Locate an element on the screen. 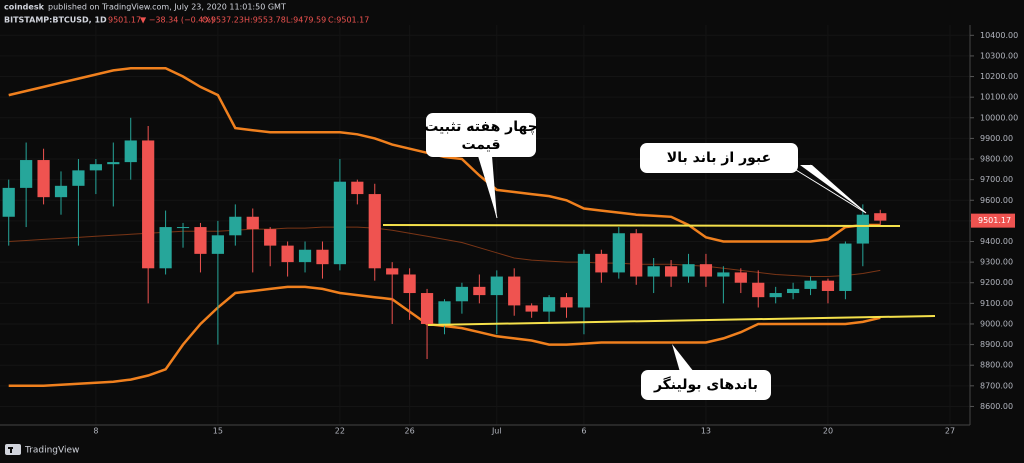  x-tick-label: Jul is located at coordinates (496, 431).